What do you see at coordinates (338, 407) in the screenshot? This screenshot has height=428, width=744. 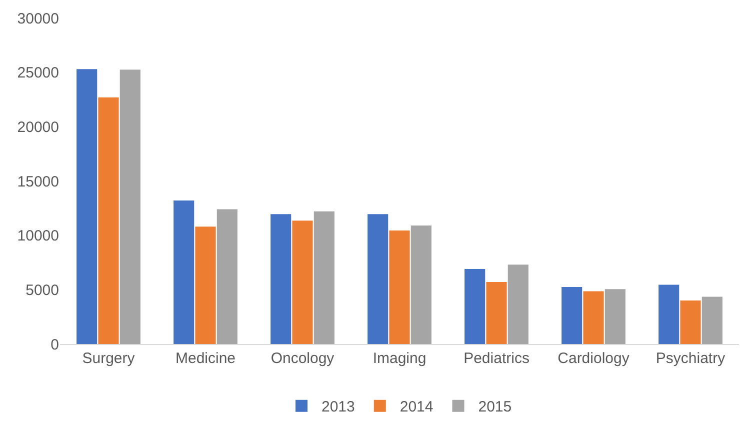 I see `legend-label: 2013` at bounding box center [338, 407].